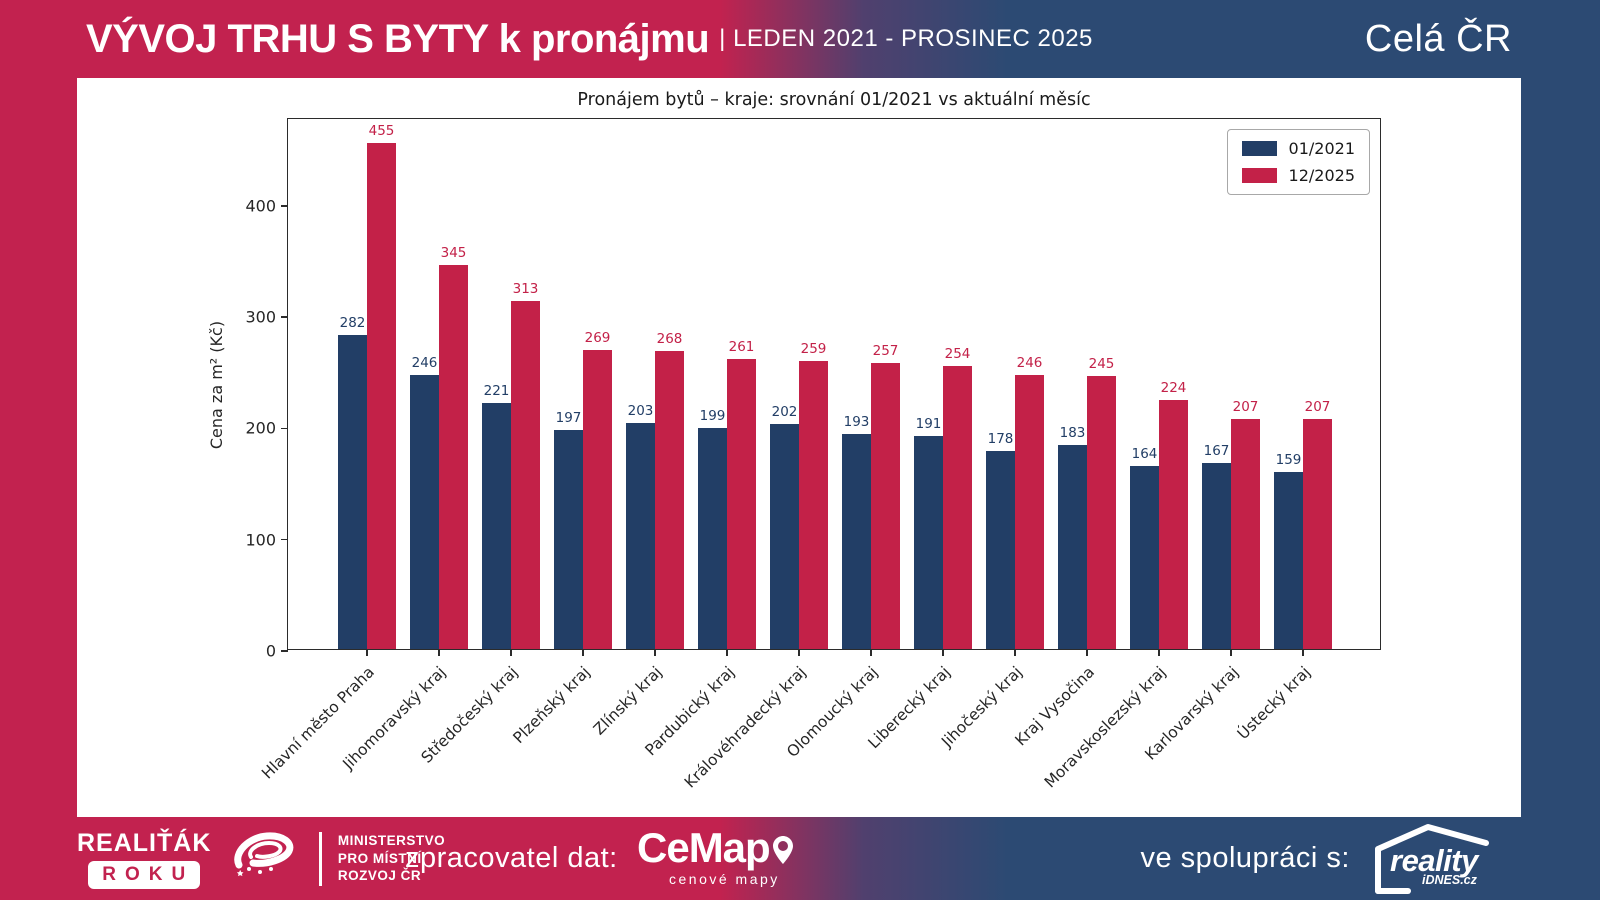 This screenshot has height=900, width=1600. What do you see at coordinates (1321, 148) in the screenshot?
I see `legend-label: 01/2021` at bounding box center [1321, 148].